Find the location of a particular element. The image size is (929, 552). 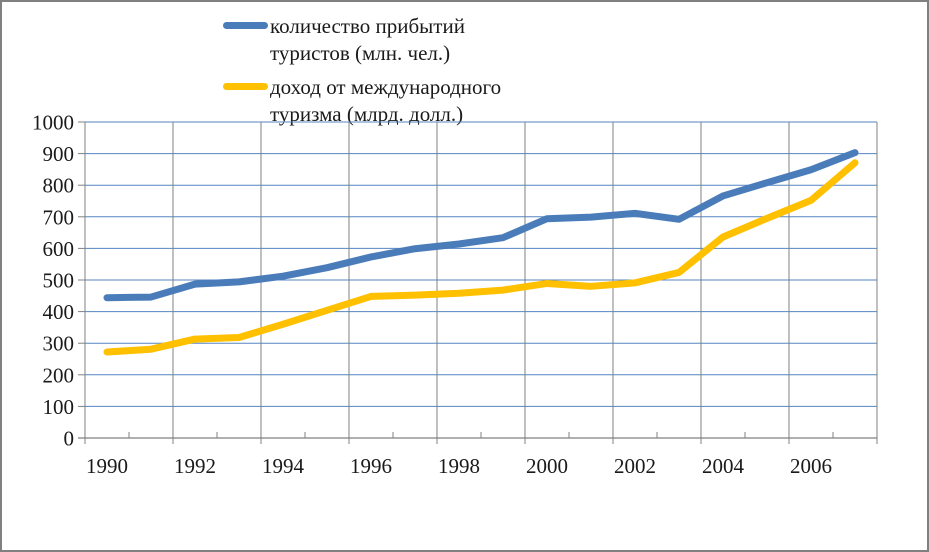

y-axis-label: 300 is located at coordinates (59, 344).